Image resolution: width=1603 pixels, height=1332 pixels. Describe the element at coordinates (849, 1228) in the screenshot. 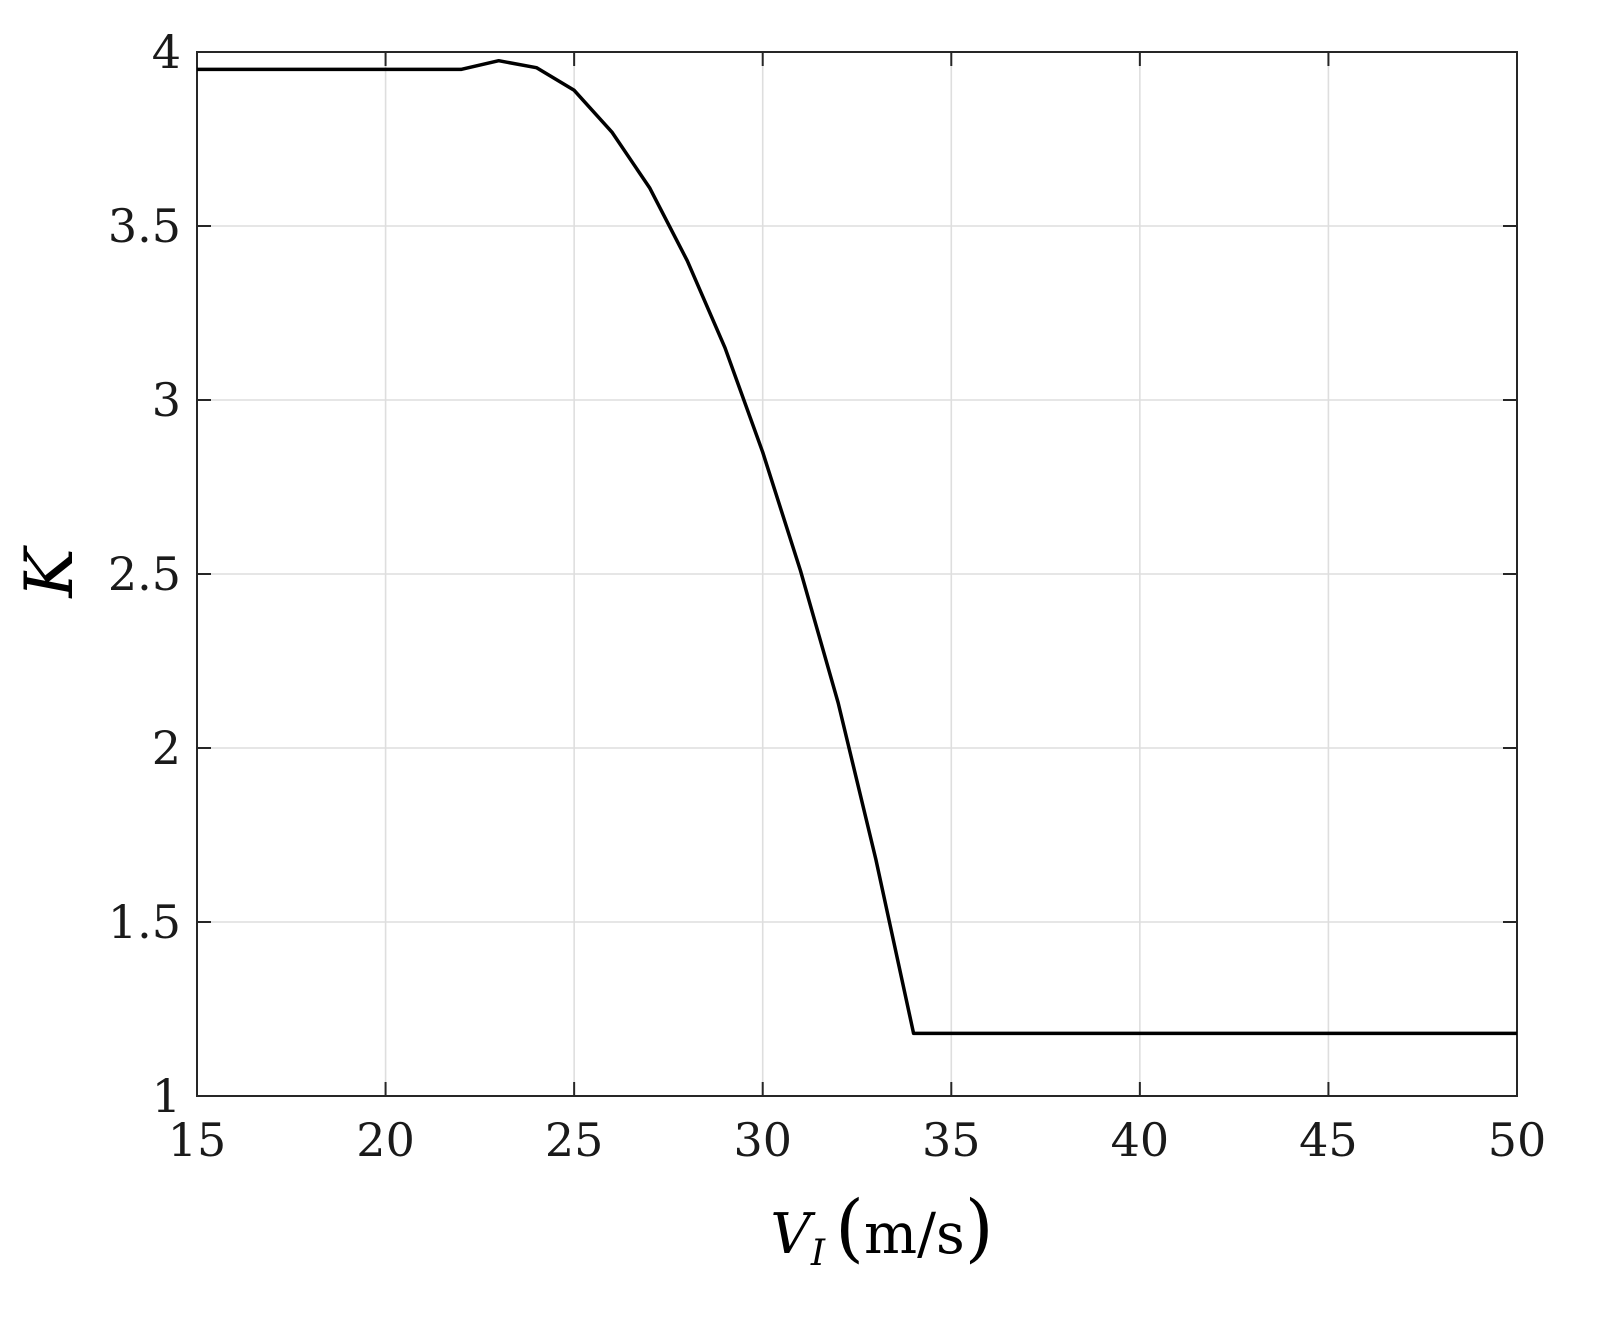

I see `x-axis-label-open-paren: (` at that location.